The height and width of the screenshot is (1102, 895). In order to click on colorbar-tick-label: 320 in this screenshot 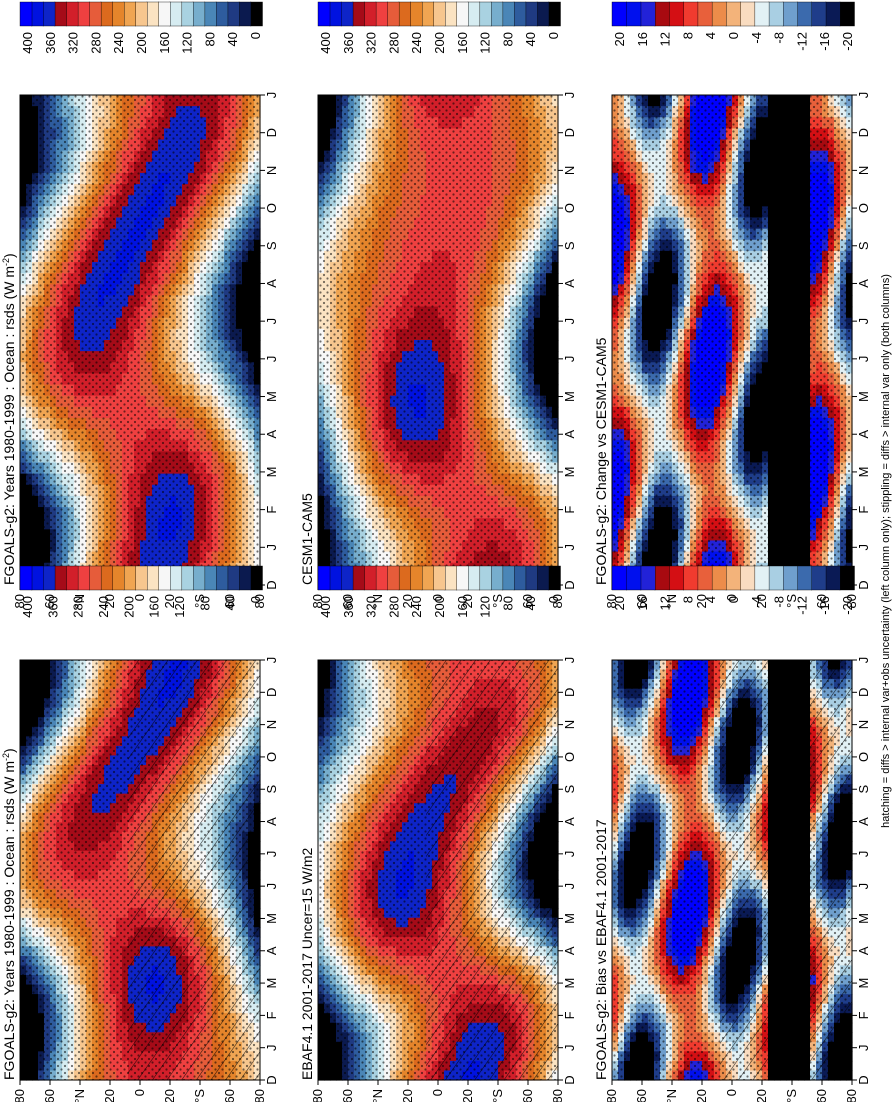, I will do `click(73, 43)`.